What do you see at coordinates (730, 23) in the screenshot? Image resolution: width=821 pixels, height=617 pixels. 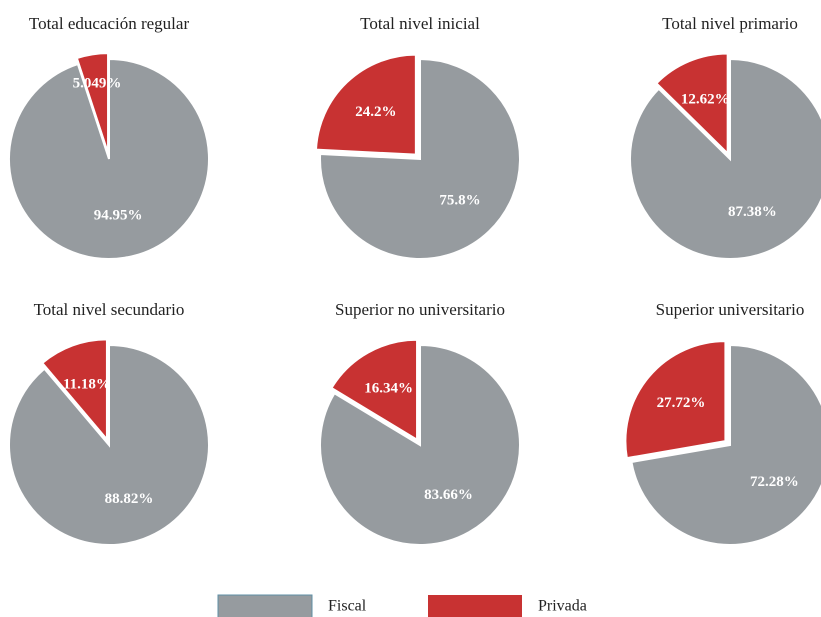 I see `pie-title: Total nivel primario` at bounding box center [730, 23].